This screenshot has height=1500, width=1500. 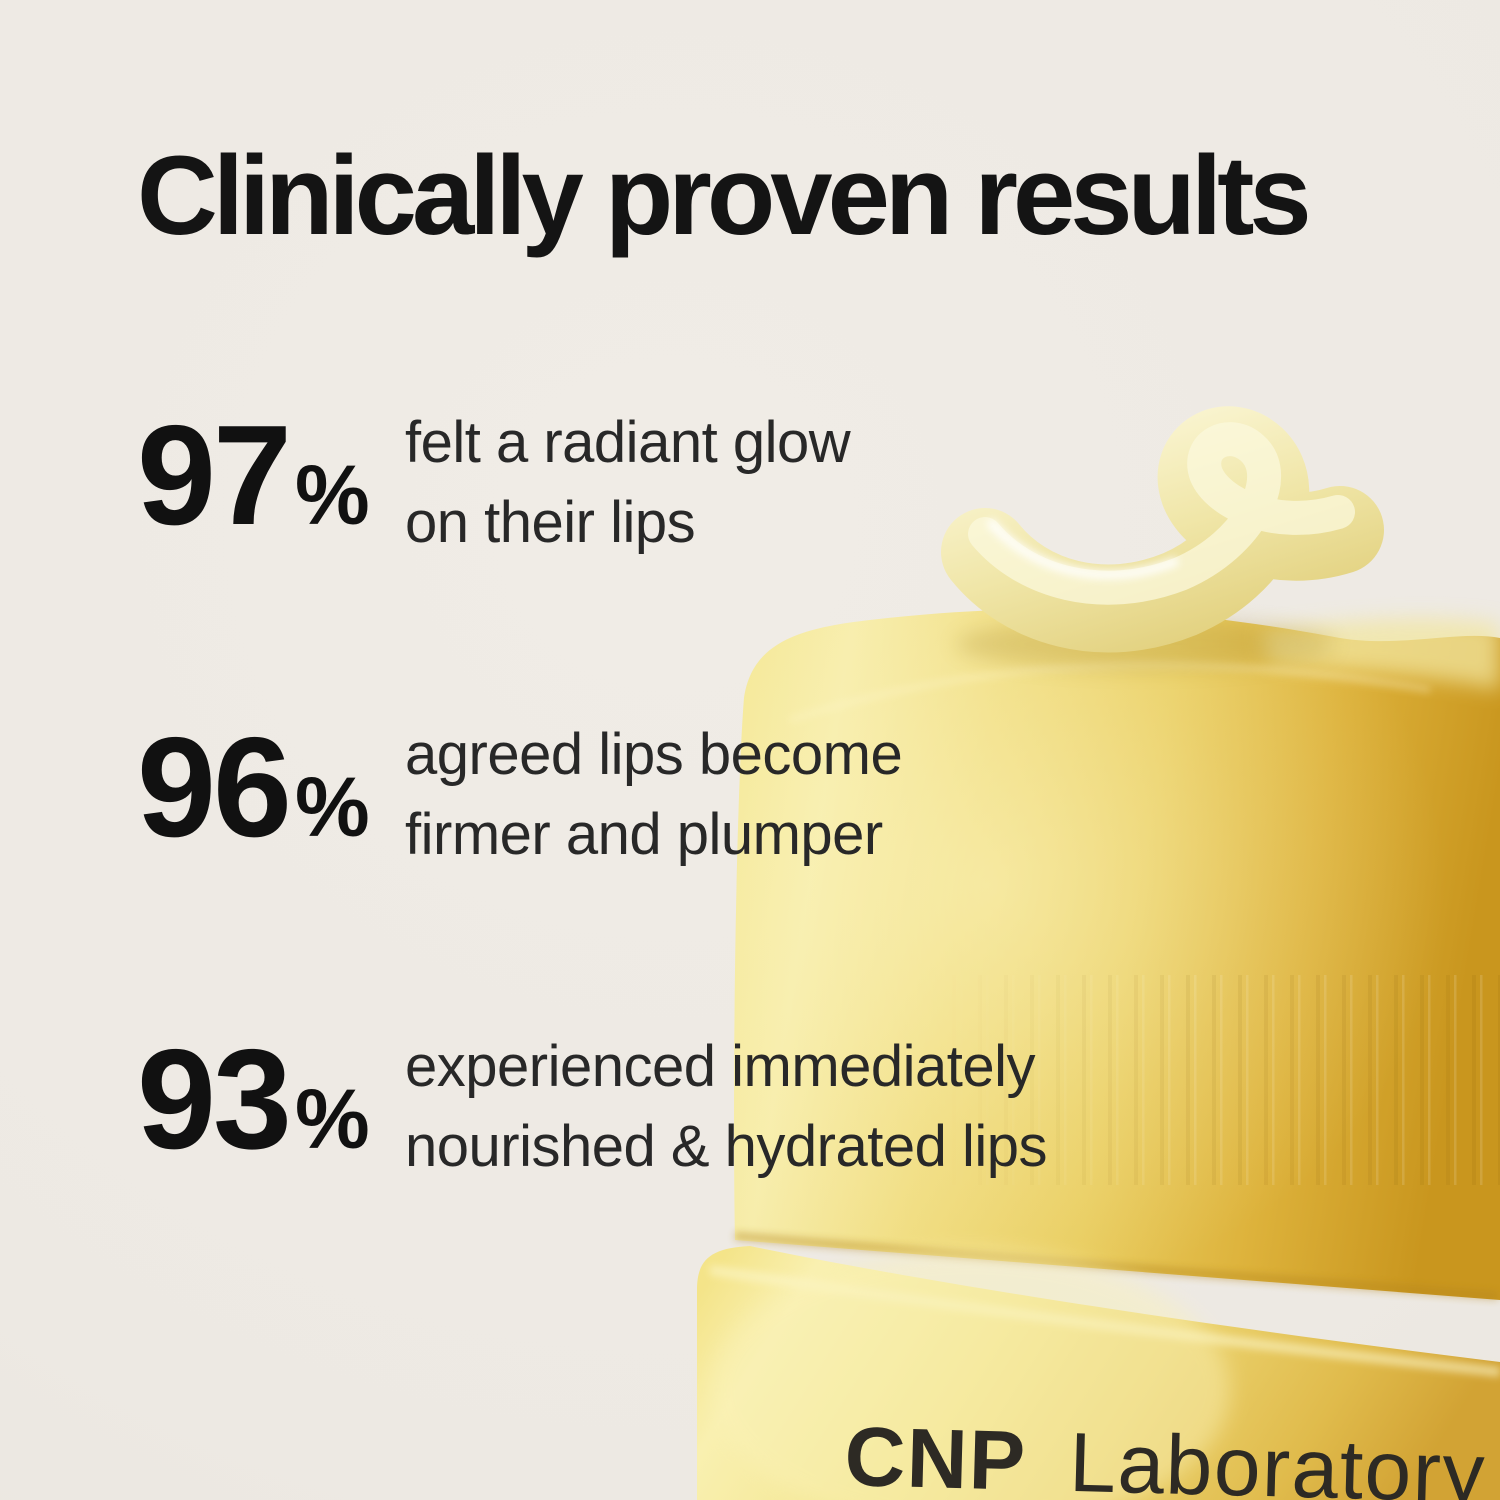 I want to click on stat-number-block: 97%, so click(x=271, y=475).